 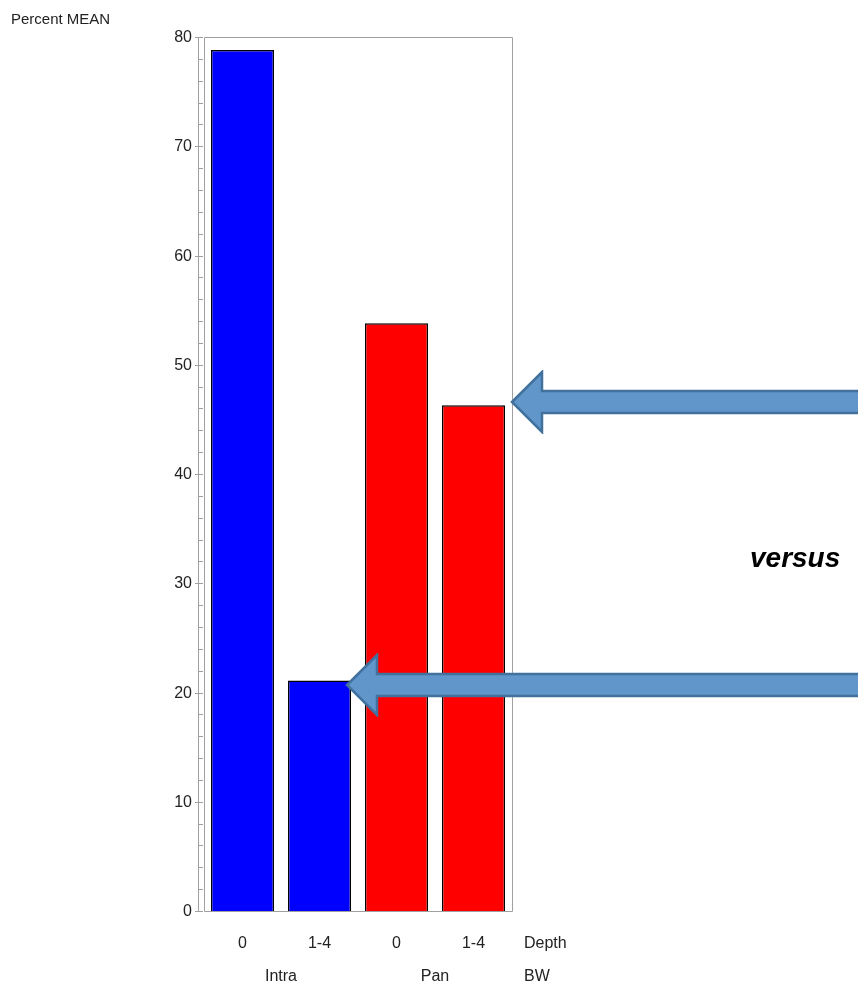 What do you see at coordinates (183, 692) in the screenshot?
I see `y-tick-label: 20` at bounding box center [183, 692].